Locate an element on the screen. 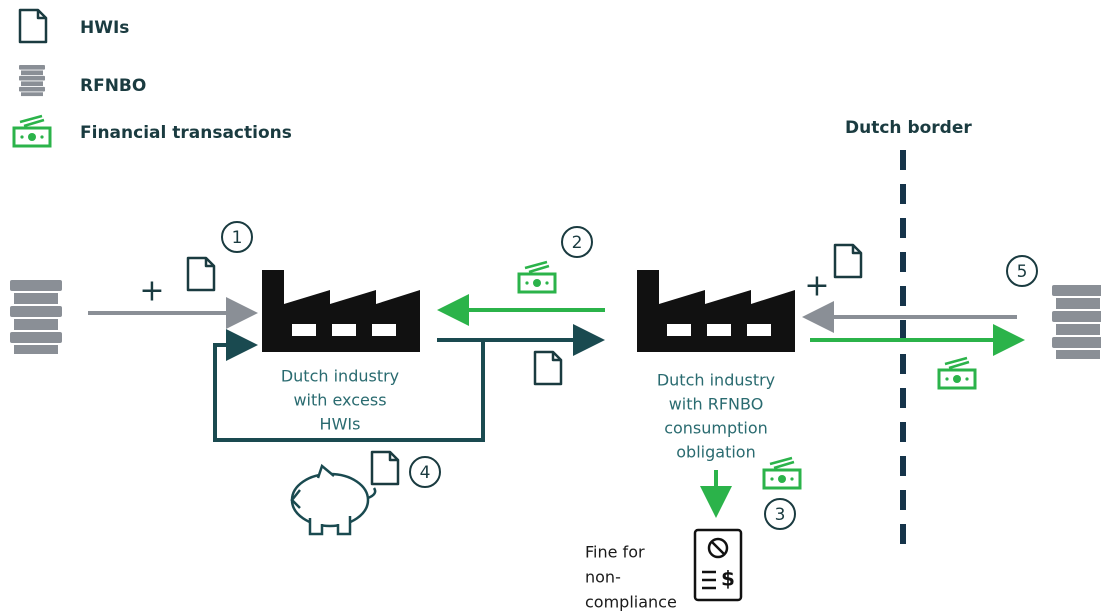  legend-label: RFNBO is located at coordinates (113, 86).